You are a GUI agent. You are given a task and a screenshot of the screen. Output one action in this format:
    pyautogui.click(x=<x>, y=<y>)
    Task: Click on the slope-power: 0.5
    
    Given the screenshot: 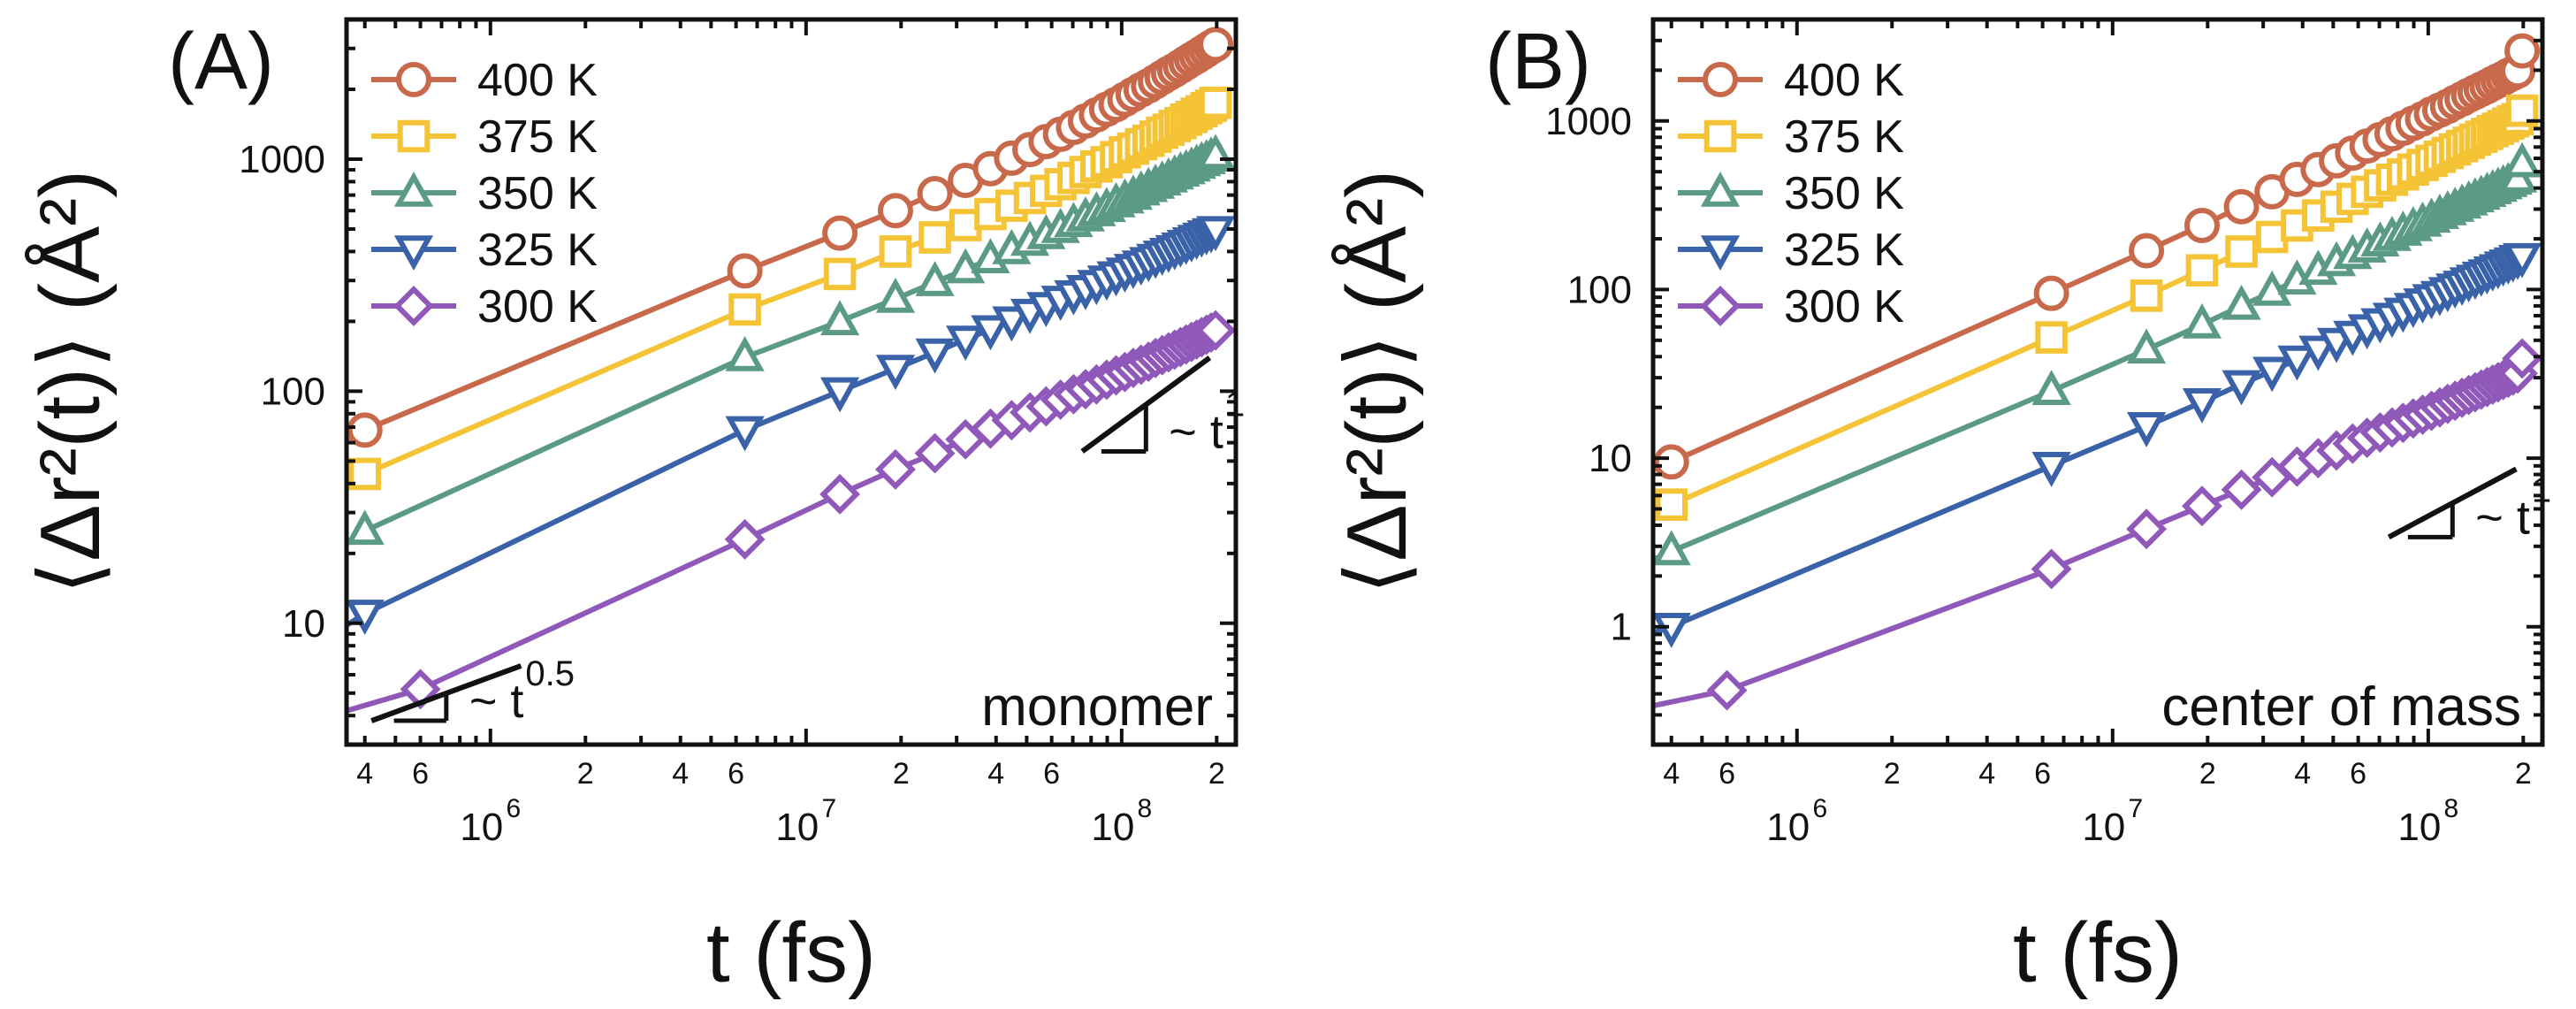 What is the action you would take?
    pyautogui.click(x=550, y=674)
    